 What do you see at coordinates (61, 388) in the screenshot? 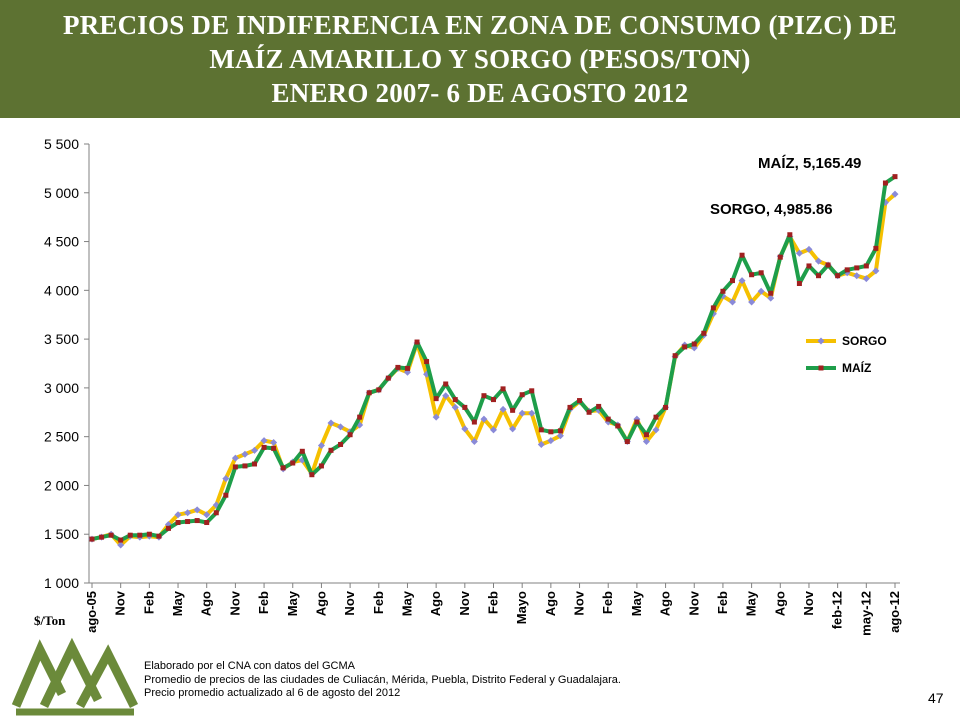
I see `y-tick-label: 3 000` at bounding box center [61, 388].